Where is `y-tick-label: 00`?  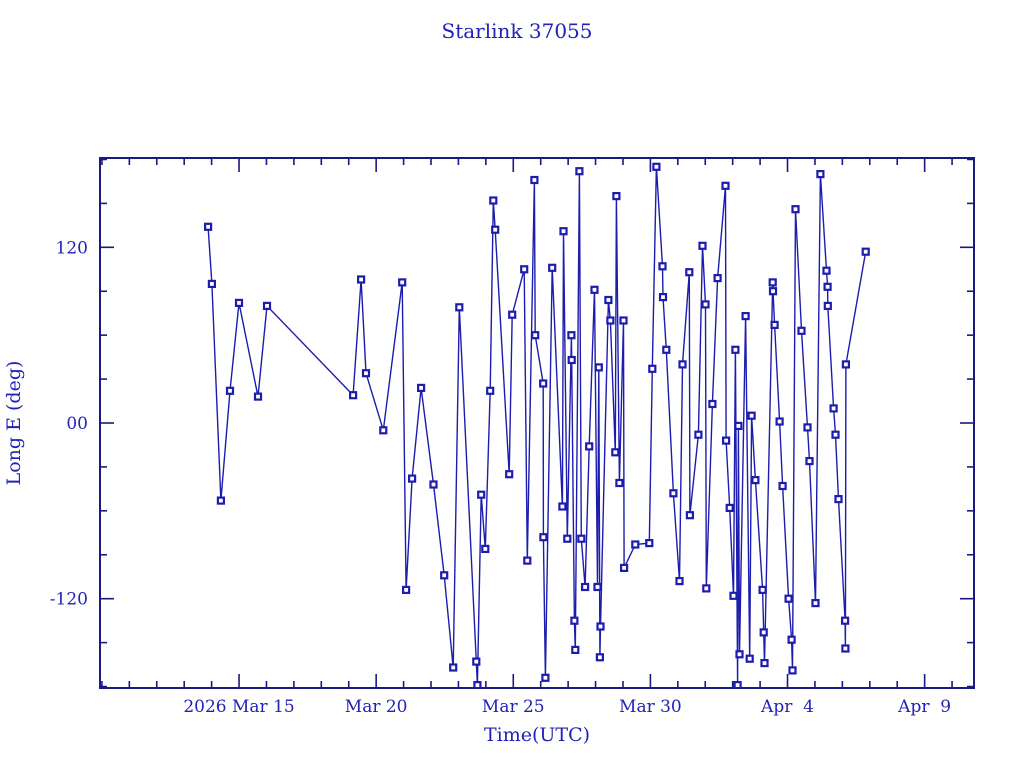 y-tick-label: 00 is located at coordinates (77, 424).